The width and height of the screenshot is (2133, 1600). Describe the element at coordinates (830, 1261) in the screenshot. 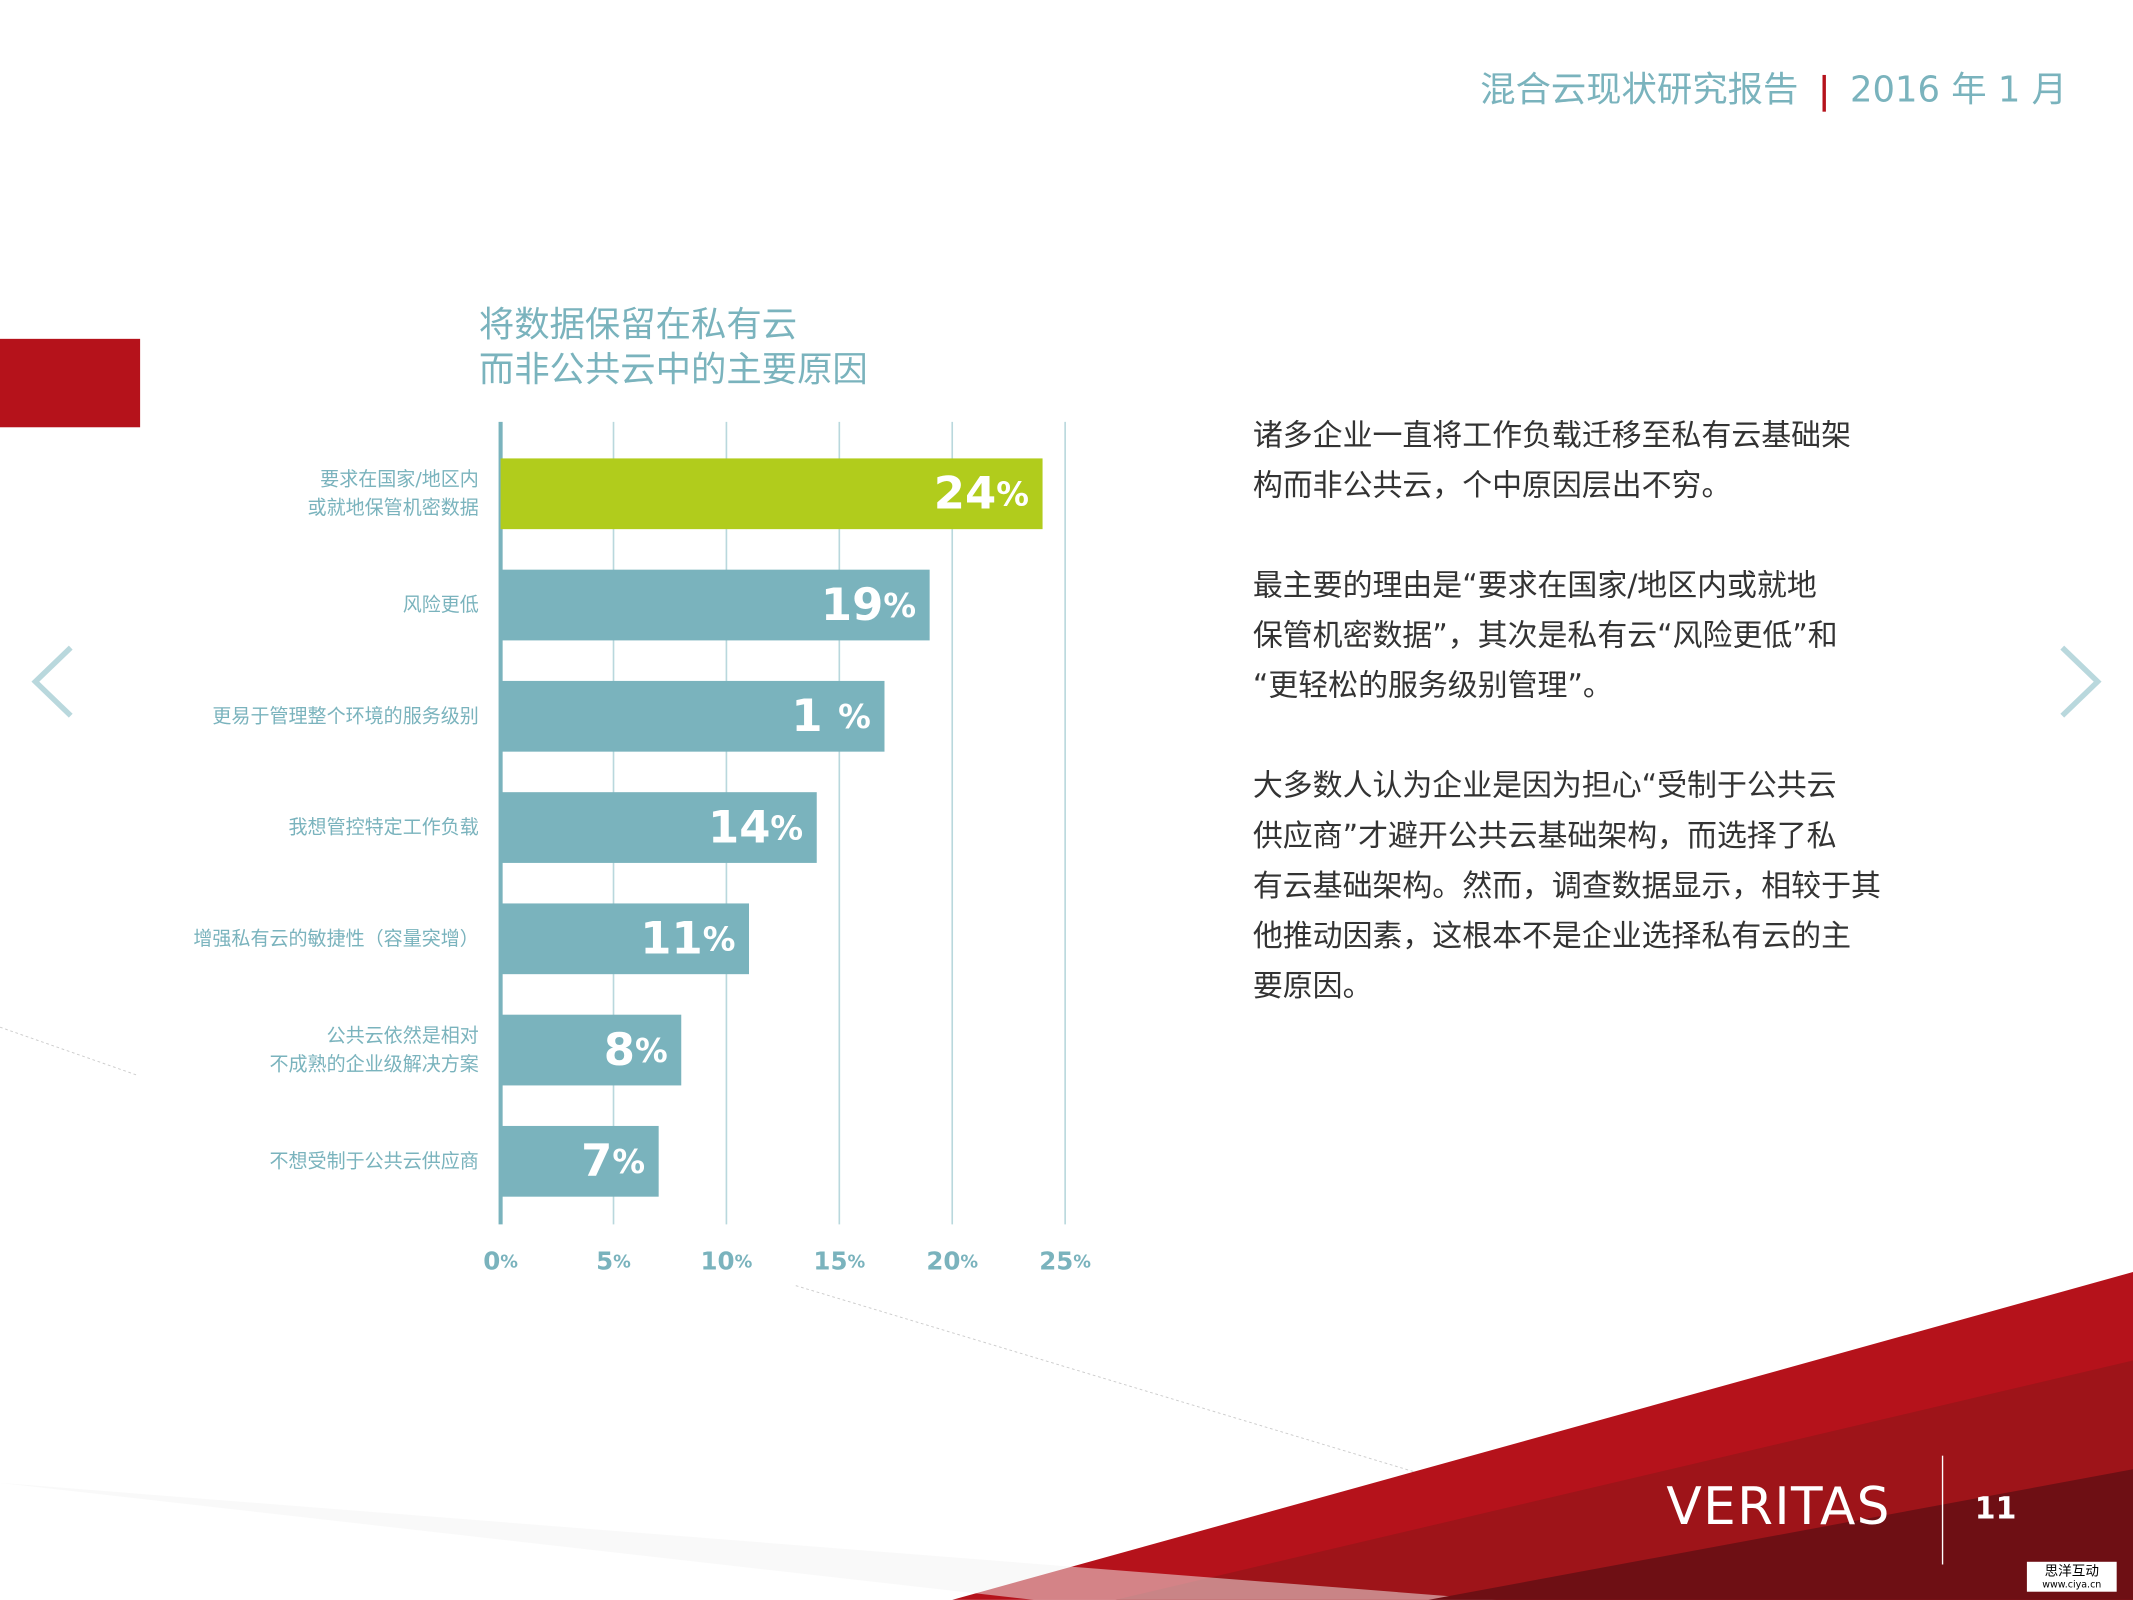

I see `text-part: 15` at that location.